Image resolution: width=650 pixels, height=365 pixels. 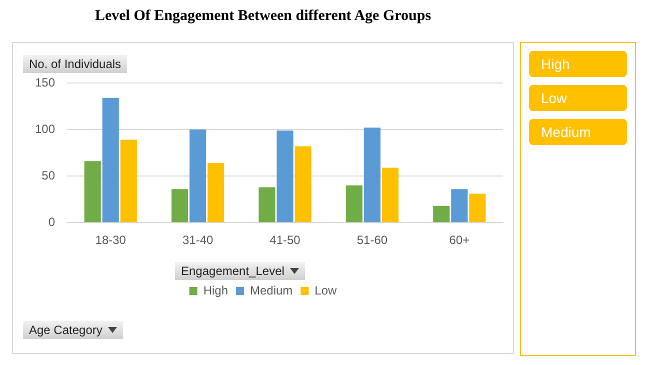 What do you see at coordinates (110, 240) in the screenshot?
I see `x-tick-label: 18-30` at bounding box center [110, 240].